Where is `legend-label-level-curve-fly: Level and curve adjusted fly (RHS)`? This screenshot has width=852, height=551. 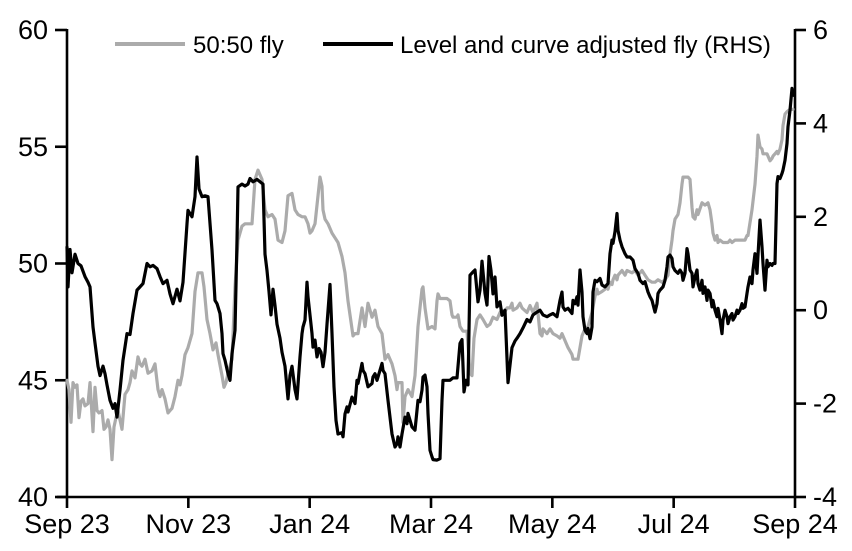 legend-label-level-curve-fly: Level and curve adjusted fly (RHS) is located at coordinates (585, 45).